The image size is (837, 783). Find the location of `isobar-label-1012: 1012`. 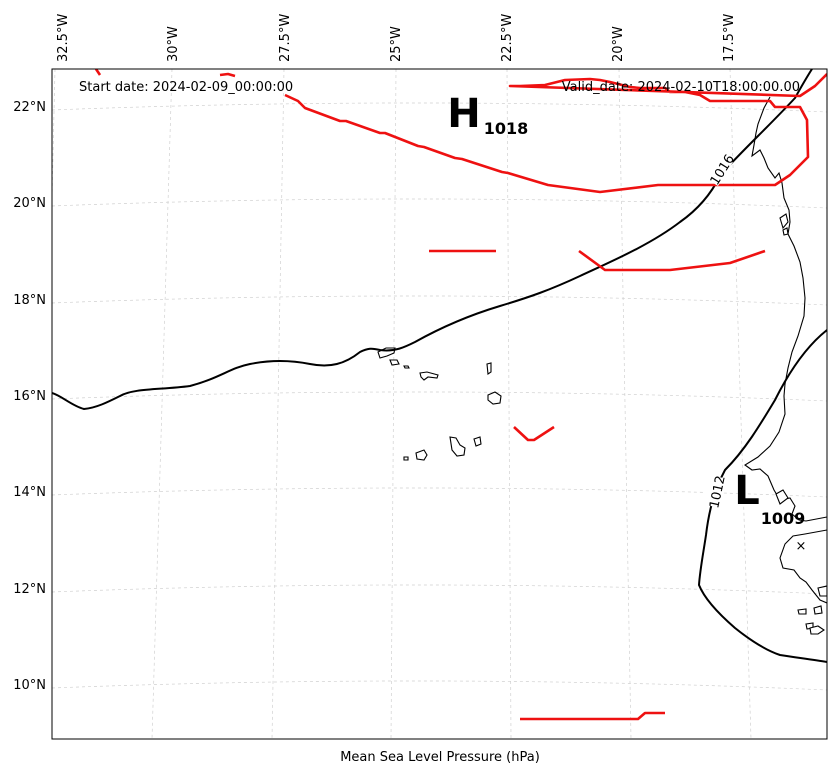

isobar-label-1012: 1012 is located at coordinates (718, 491).